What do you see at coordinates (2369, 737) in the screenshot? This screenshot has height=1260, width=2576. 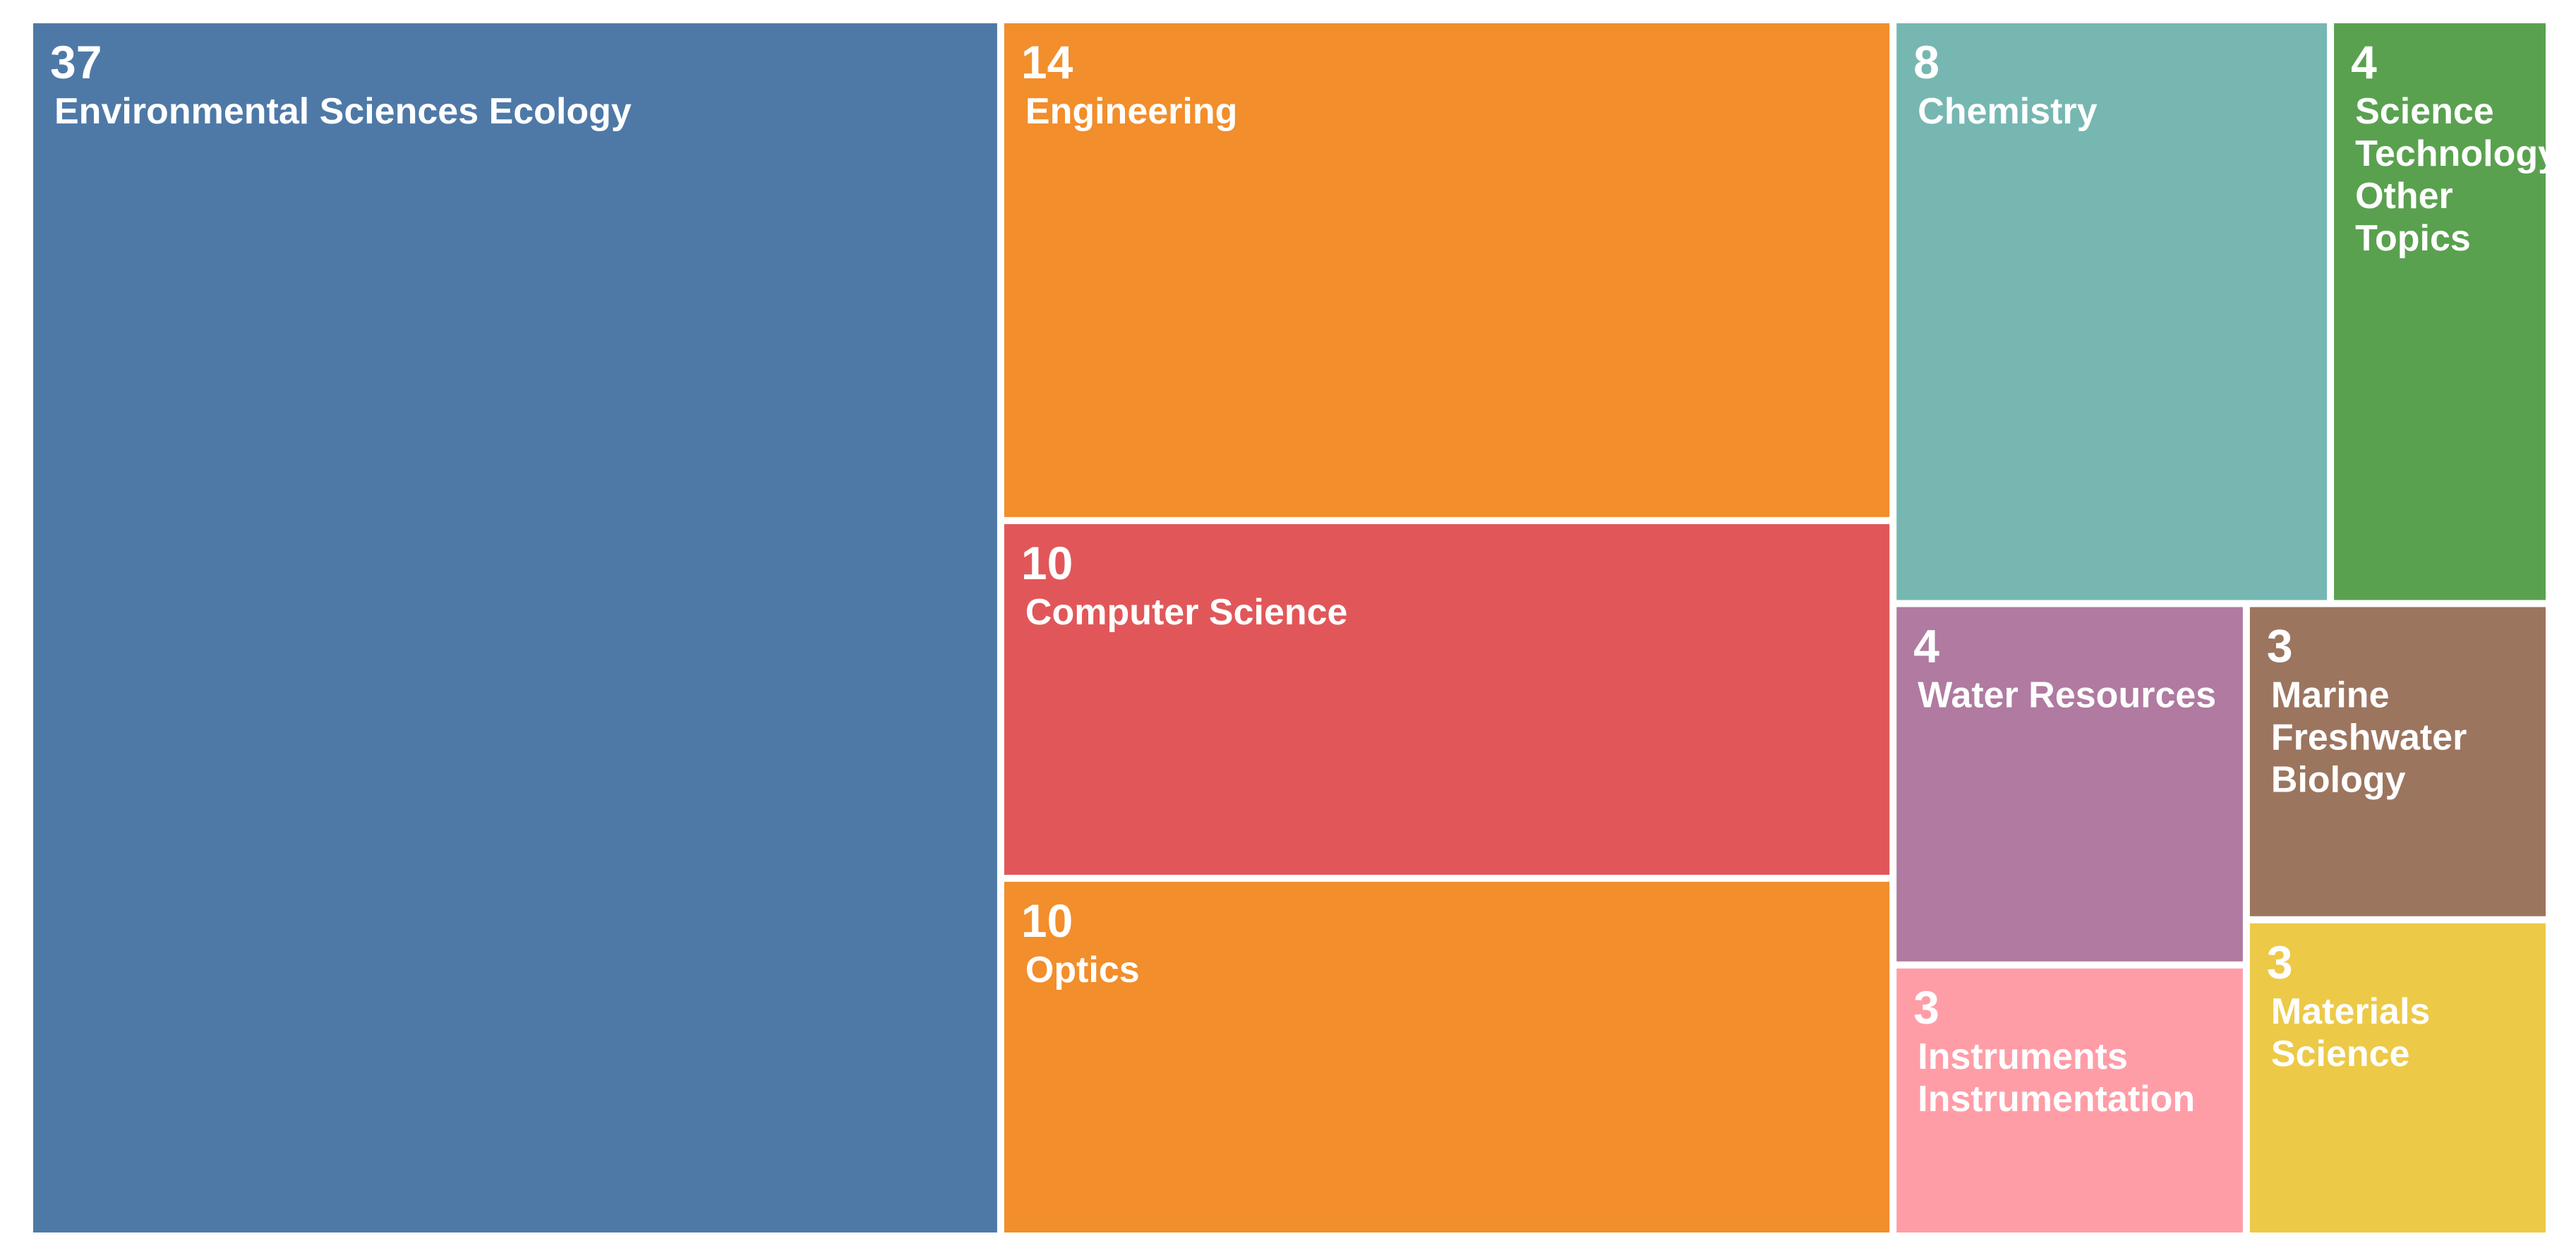 I see `tile-label: Freshwater` at bounding box center [2369, 737].